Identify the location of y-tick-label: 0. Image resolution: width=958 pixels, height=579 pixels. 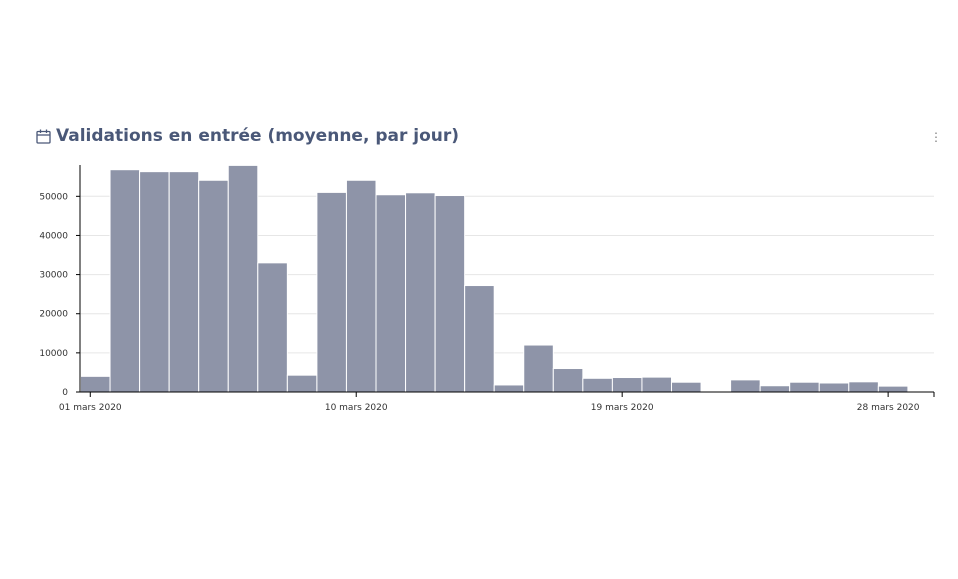
(65, 393).